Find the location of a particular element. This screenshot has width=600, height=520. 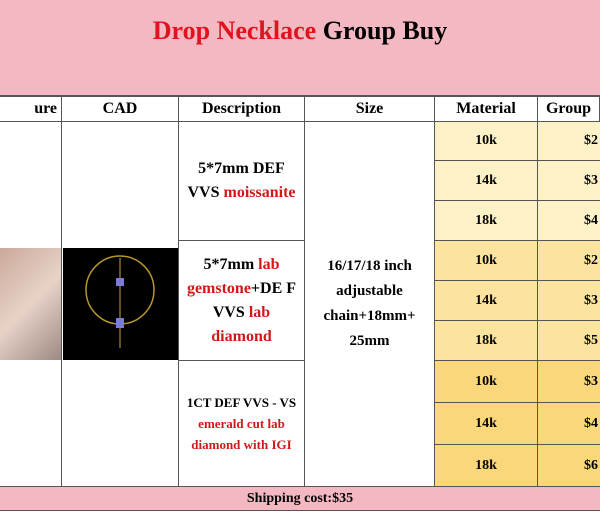

photo is located at coordinates (30, 304).